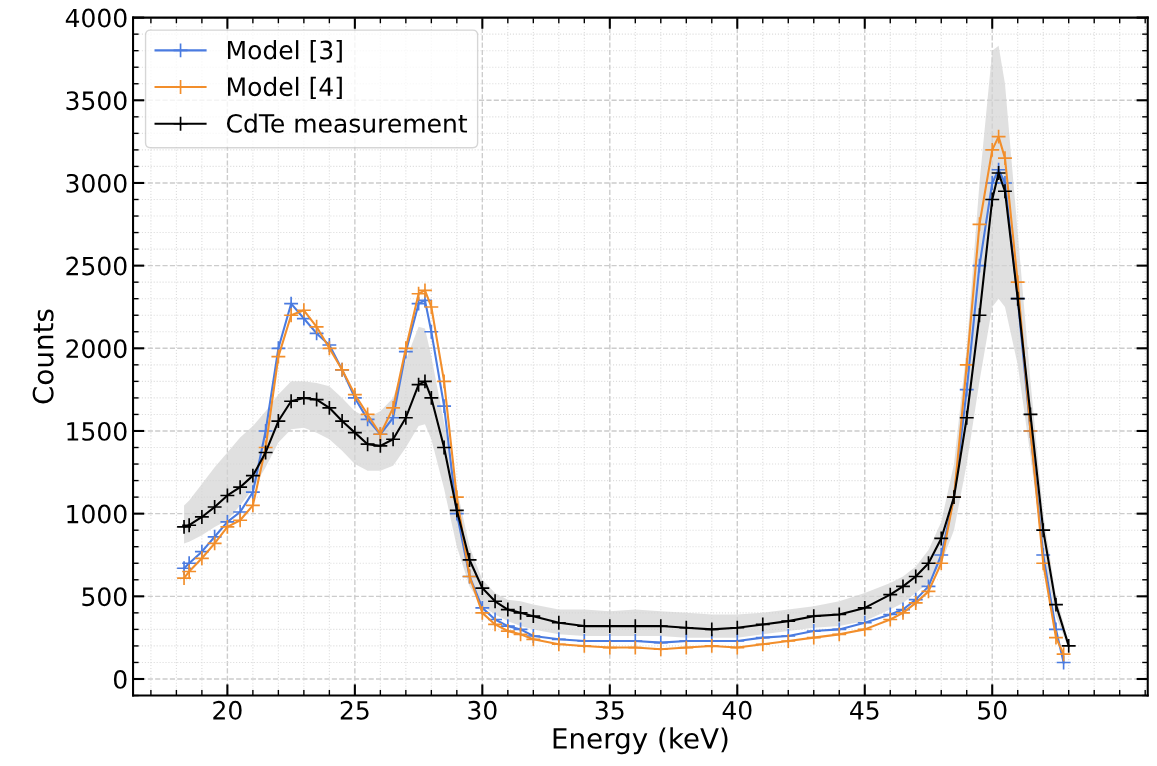 The height and width of the screenshot is (766, 1157). Describe the element at coordinates (609, 710) in the screenshot. I see `x-tick-label: 35` at that location.